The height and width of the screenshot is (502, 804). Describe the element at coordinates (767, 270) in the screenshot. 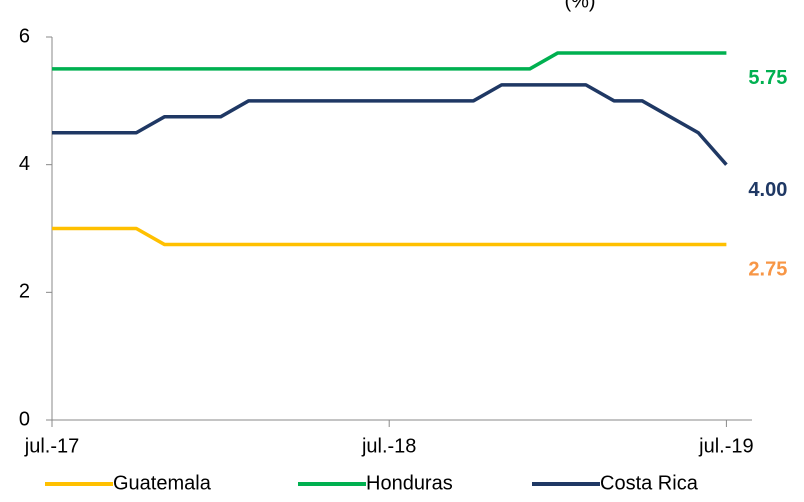

I see `value-label: 2.75` at that location.